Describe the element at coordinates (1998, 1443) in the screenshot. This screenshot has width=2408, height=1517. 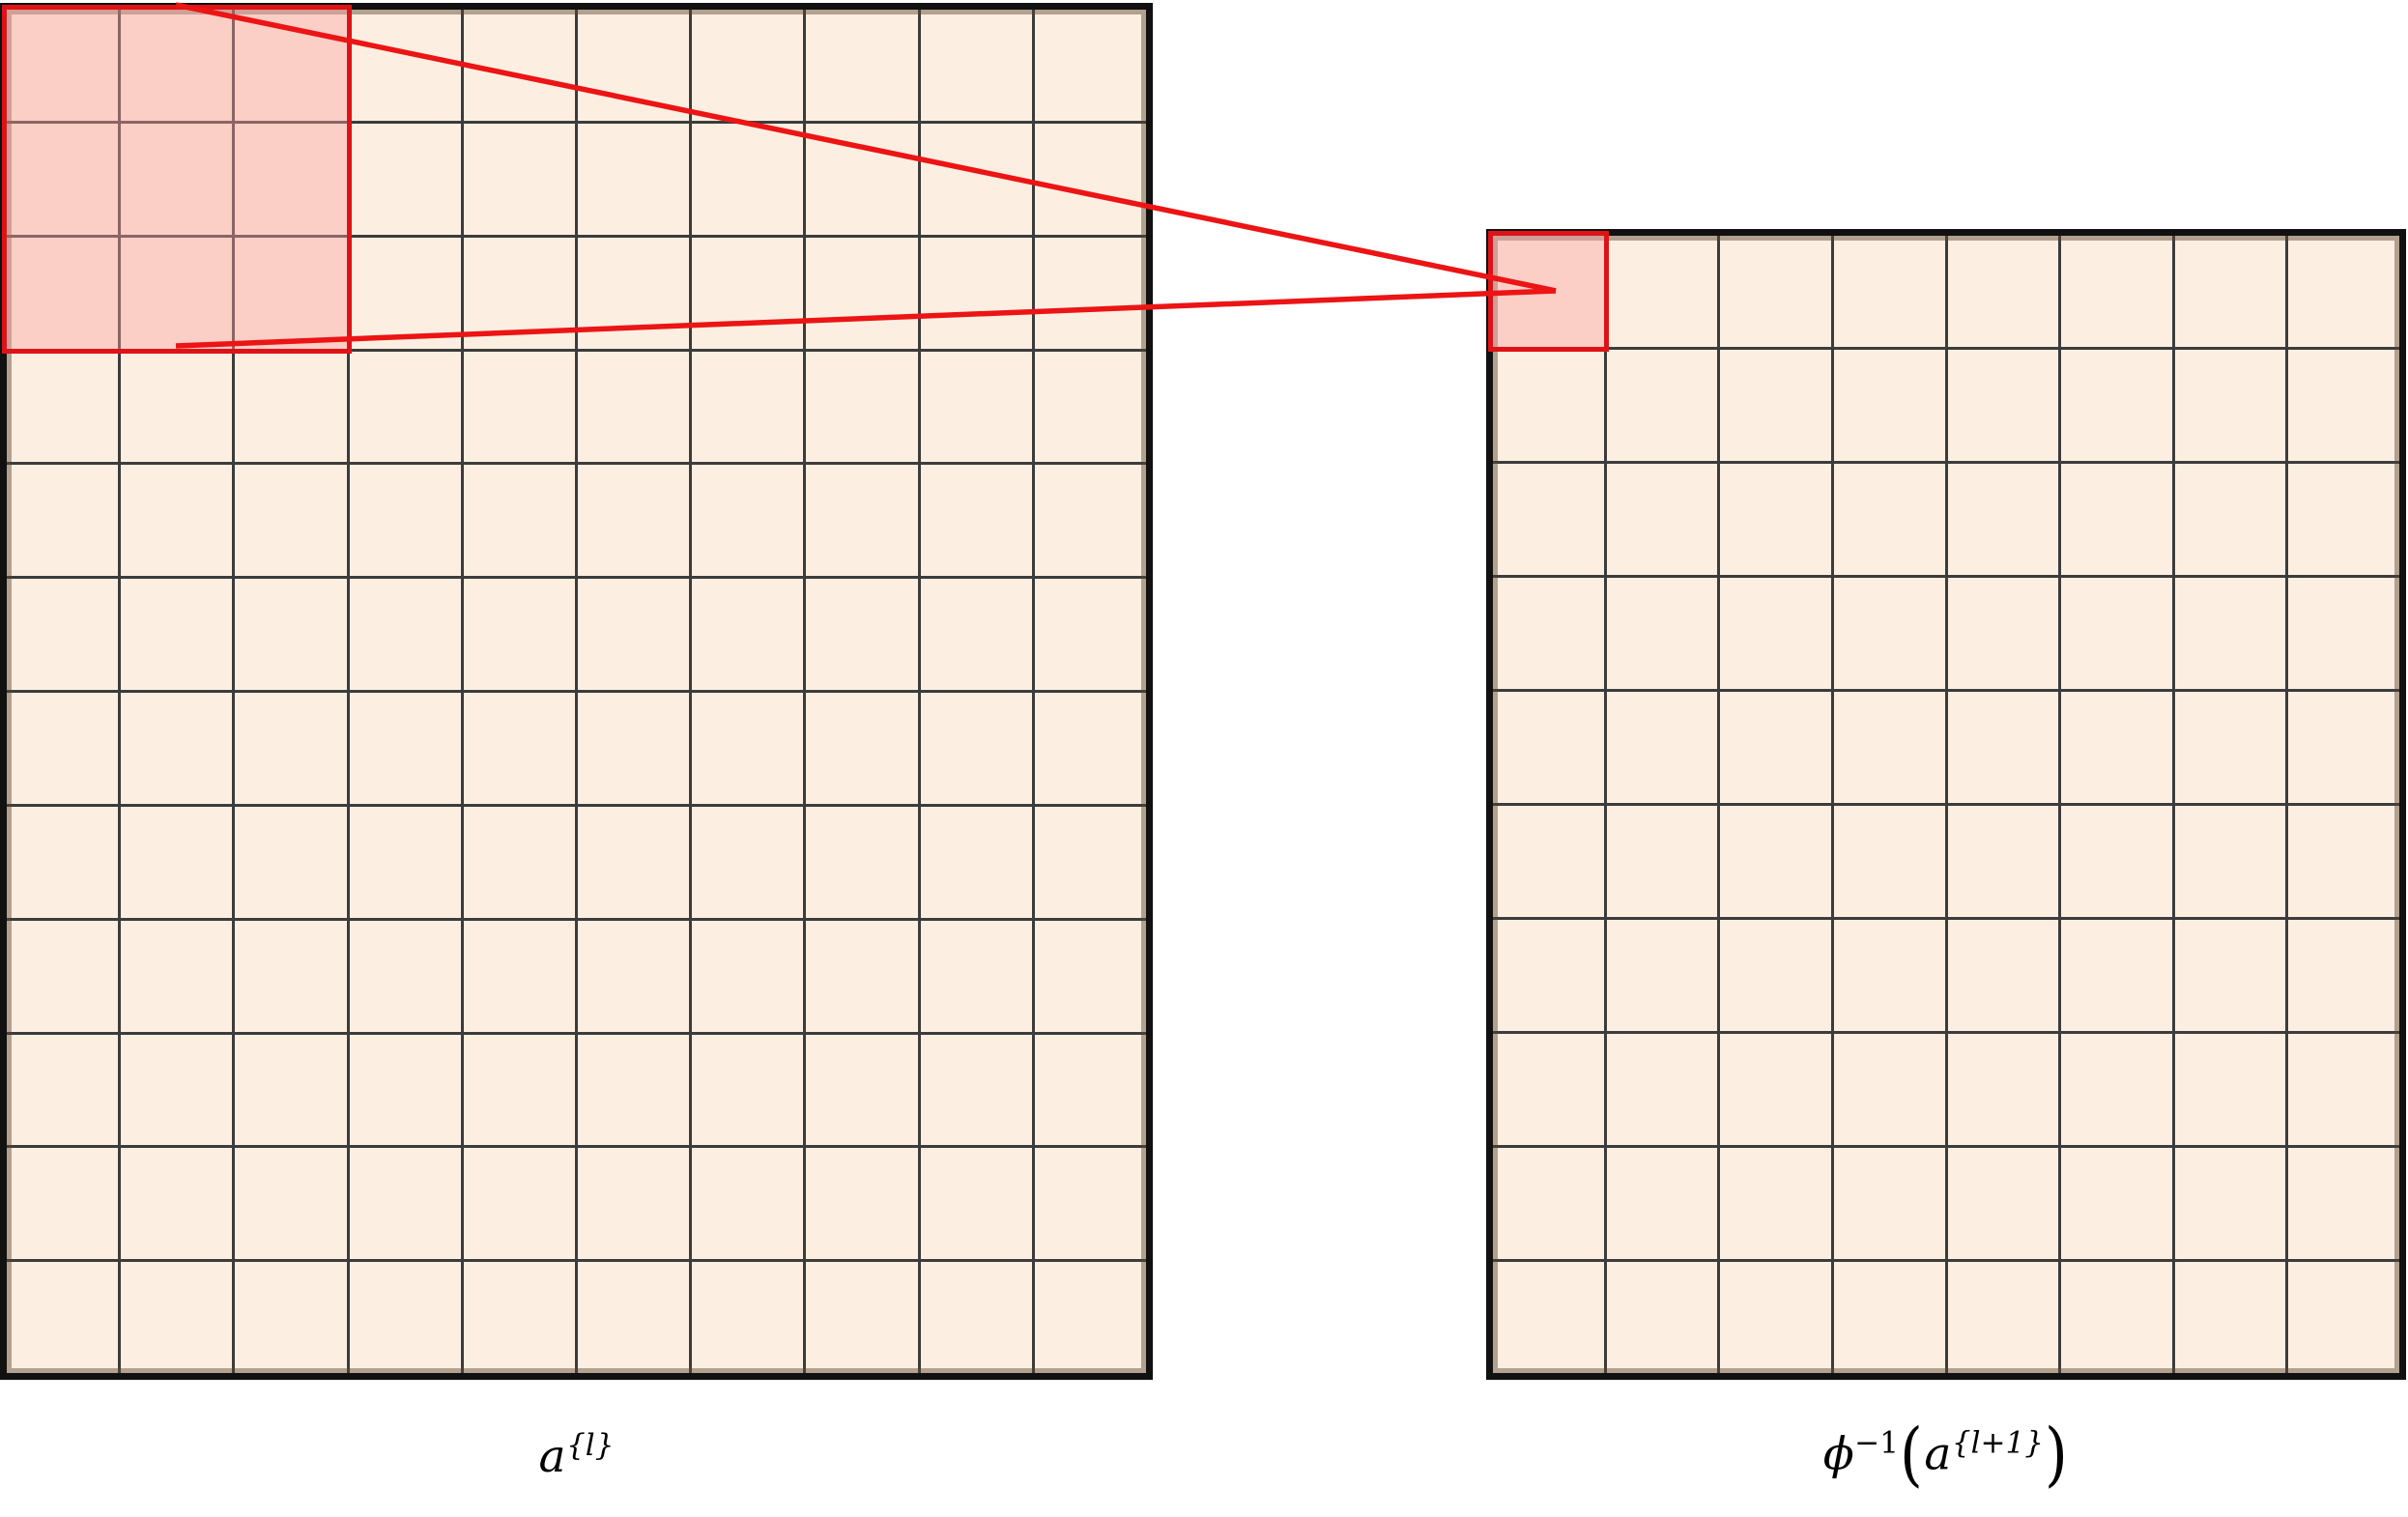
I see `label-right-superscript: {l+1}` at that location.